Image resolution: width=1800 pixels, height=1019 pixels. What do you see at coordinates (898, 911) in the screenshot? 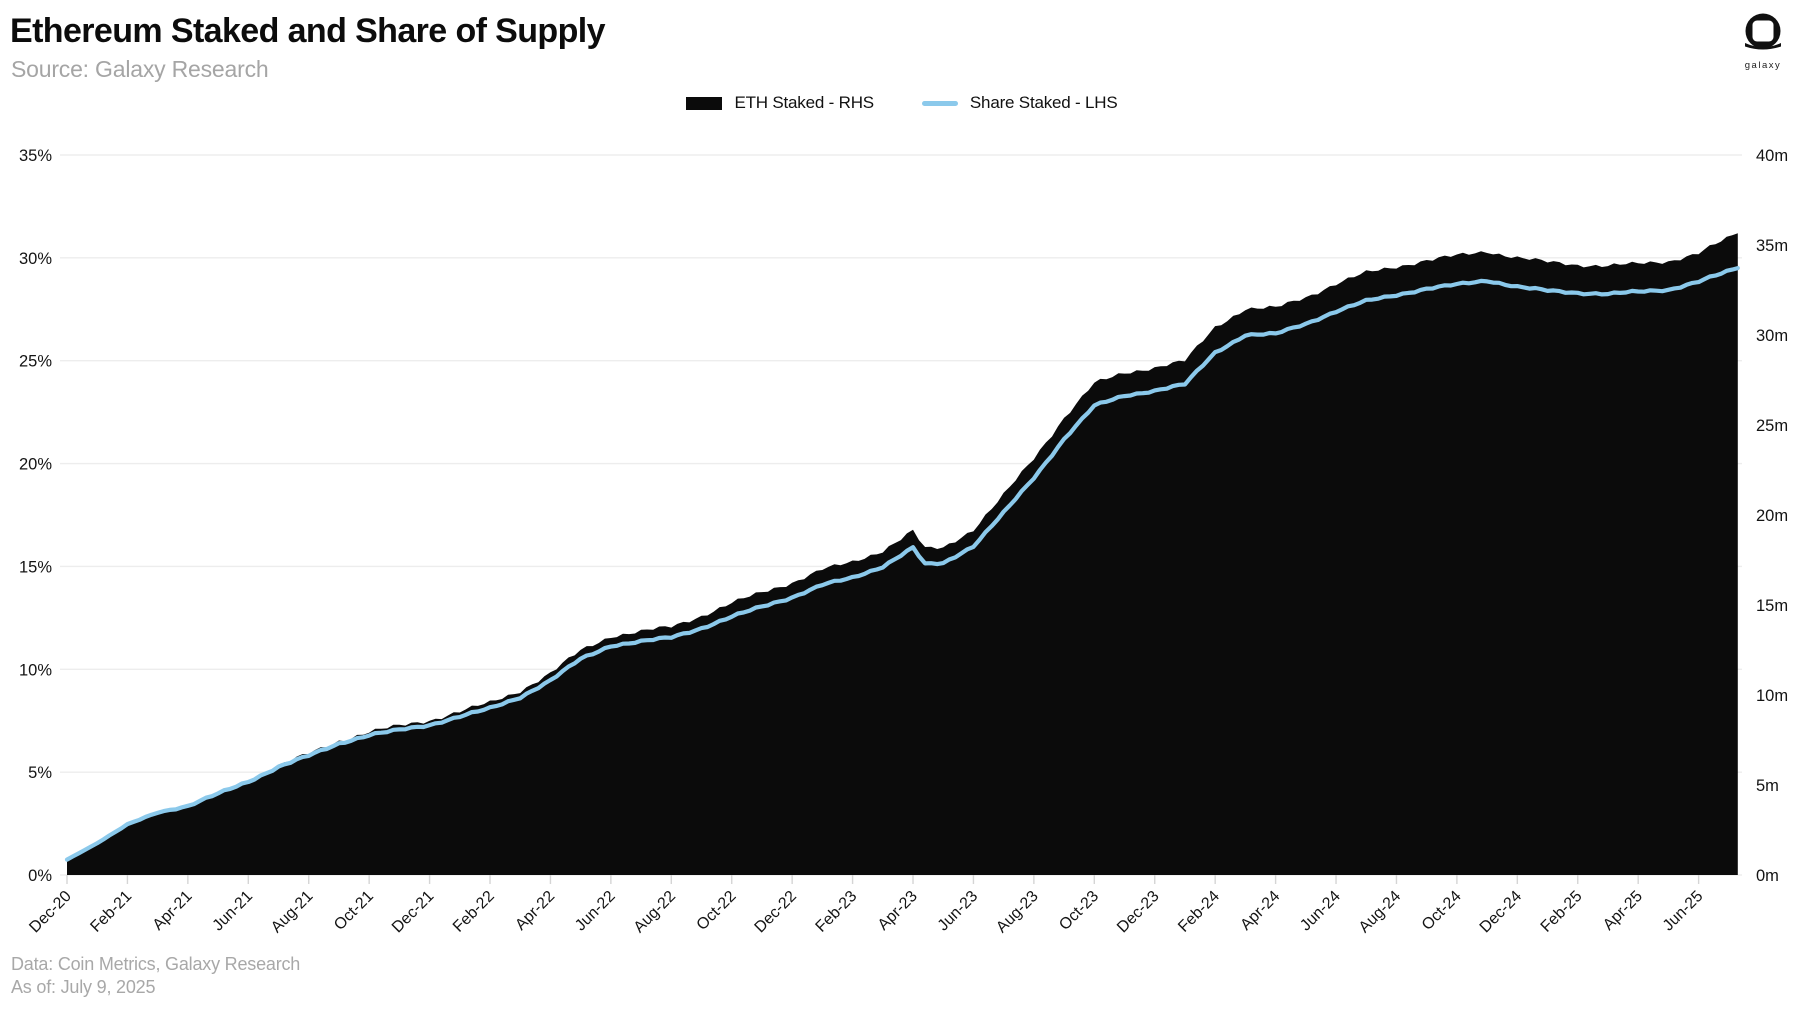
I see `svg-text: Apr-23` at bounding box center [898, 911].